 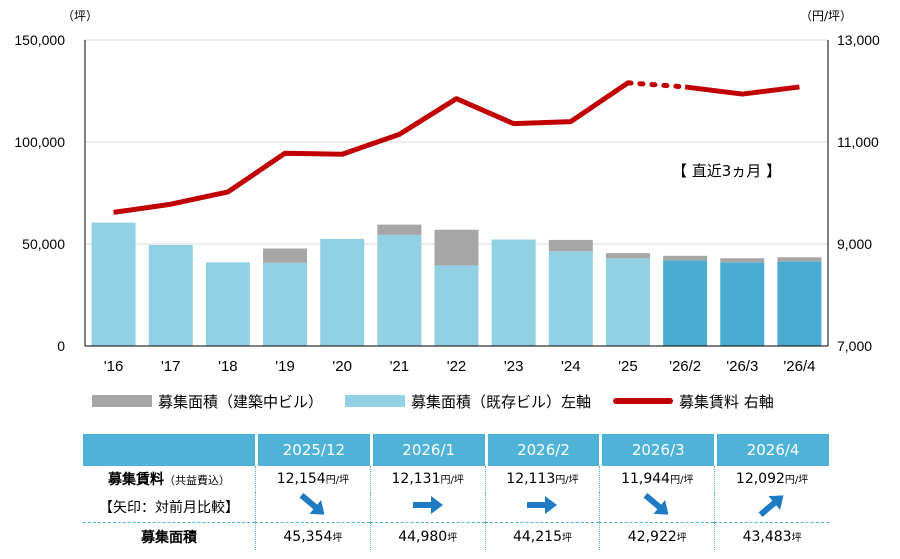 What do you see at coordinates (799, 366) in the screenshot?
I see `x-tick-label: '26/4` at bounding box center [799, 366].